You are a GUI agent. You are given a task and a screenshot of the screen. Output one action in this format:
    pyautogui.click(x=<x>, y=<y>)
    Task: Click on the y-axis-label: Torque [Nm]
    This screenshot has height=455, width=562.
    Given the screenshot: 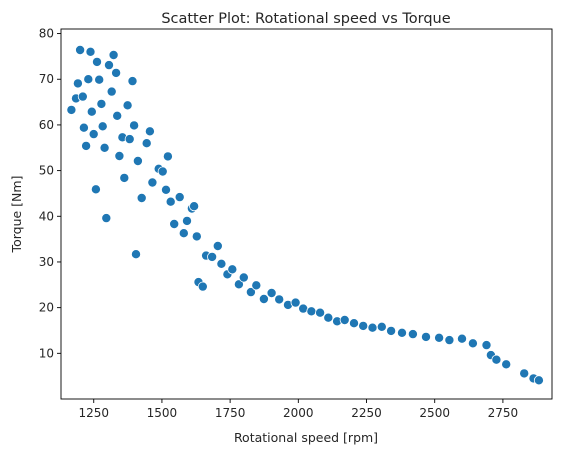 What is the action you would take?
    pyautogui.click(x=16, y=215)
    